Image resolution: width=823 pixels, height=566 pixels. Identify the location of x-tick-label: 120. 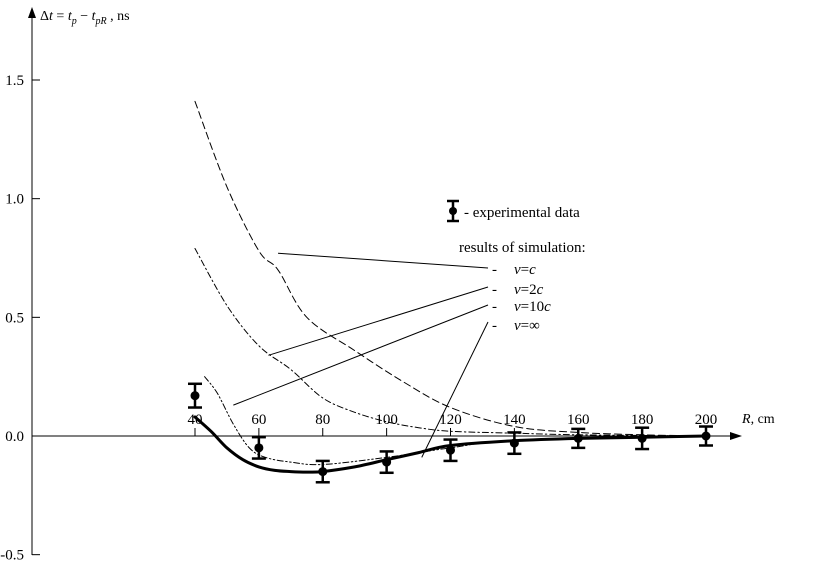
(450, 420).